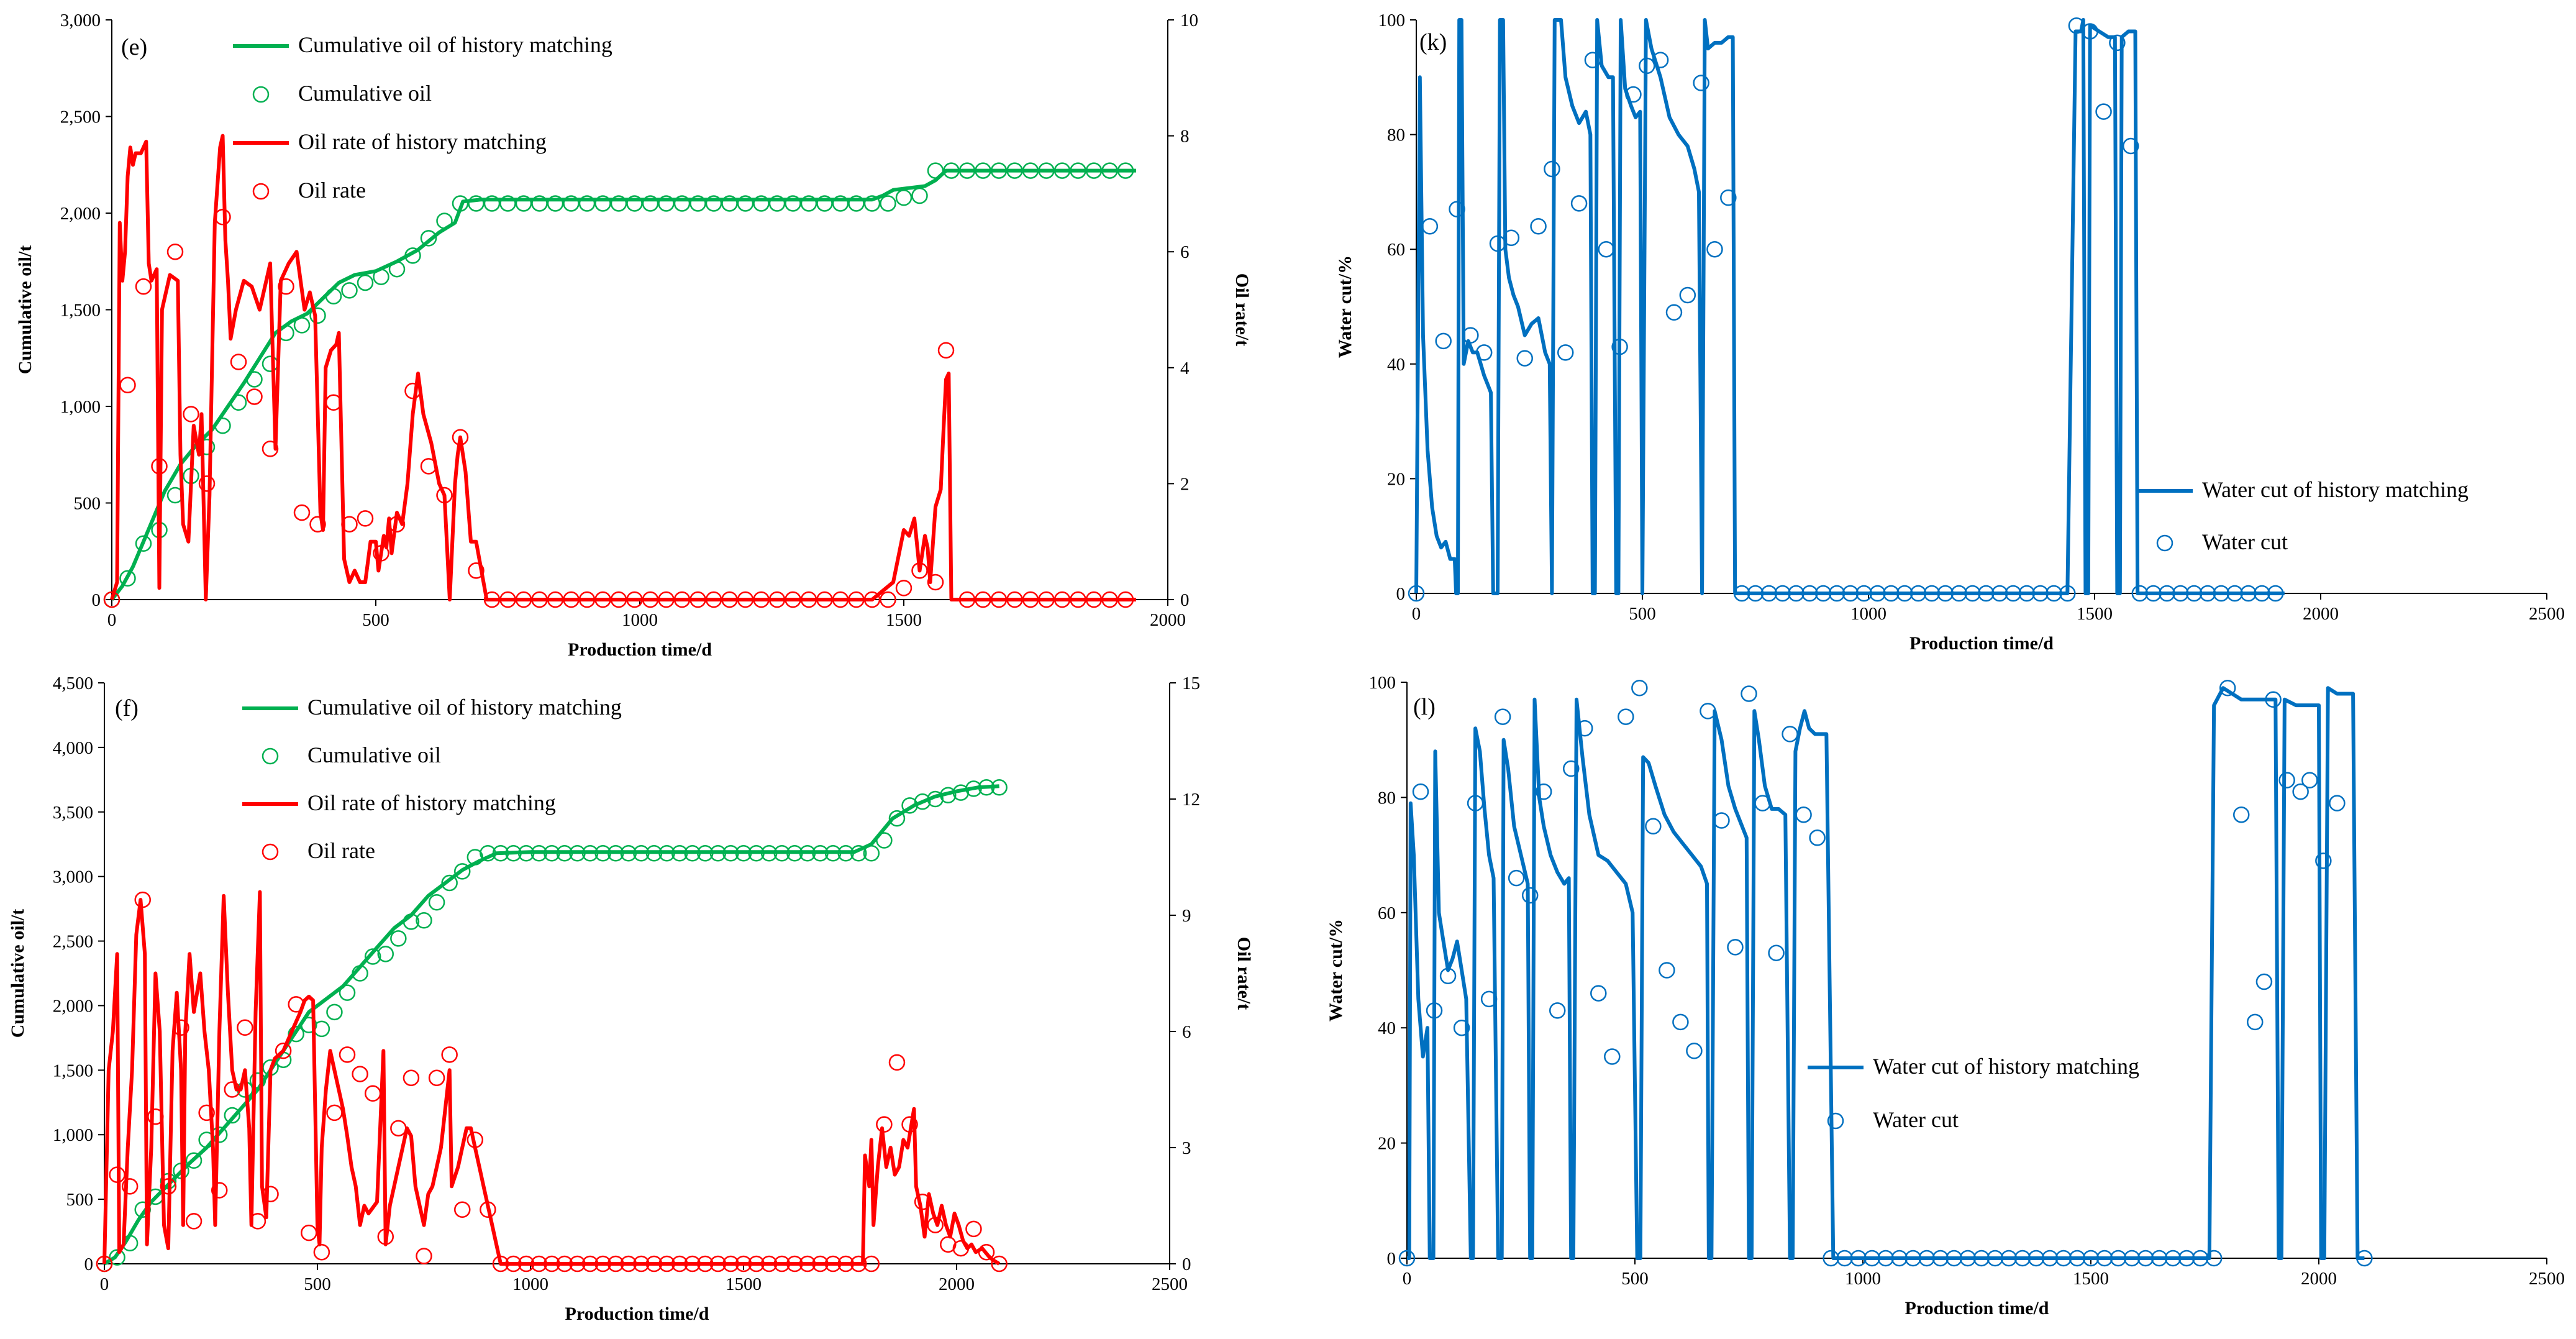 The width and height of the screenshot is (2576, 1339). What do you see at coordinates (73, 813) in the screenshot?
I see `y-tick-label: 3,500` at bounding box center [73, 813].